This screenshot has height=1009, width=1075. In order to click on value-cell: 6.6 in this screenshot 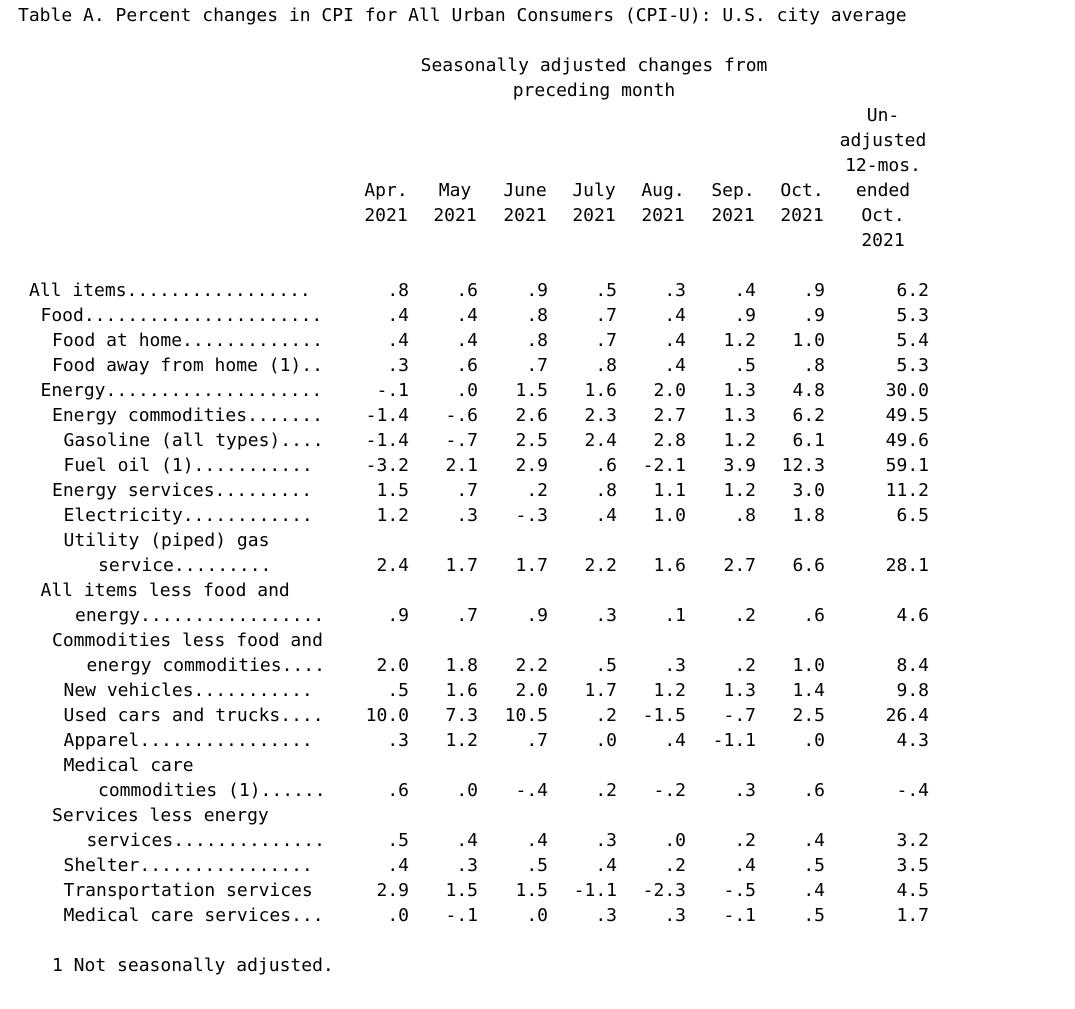, I will do `click(808, 565)`.